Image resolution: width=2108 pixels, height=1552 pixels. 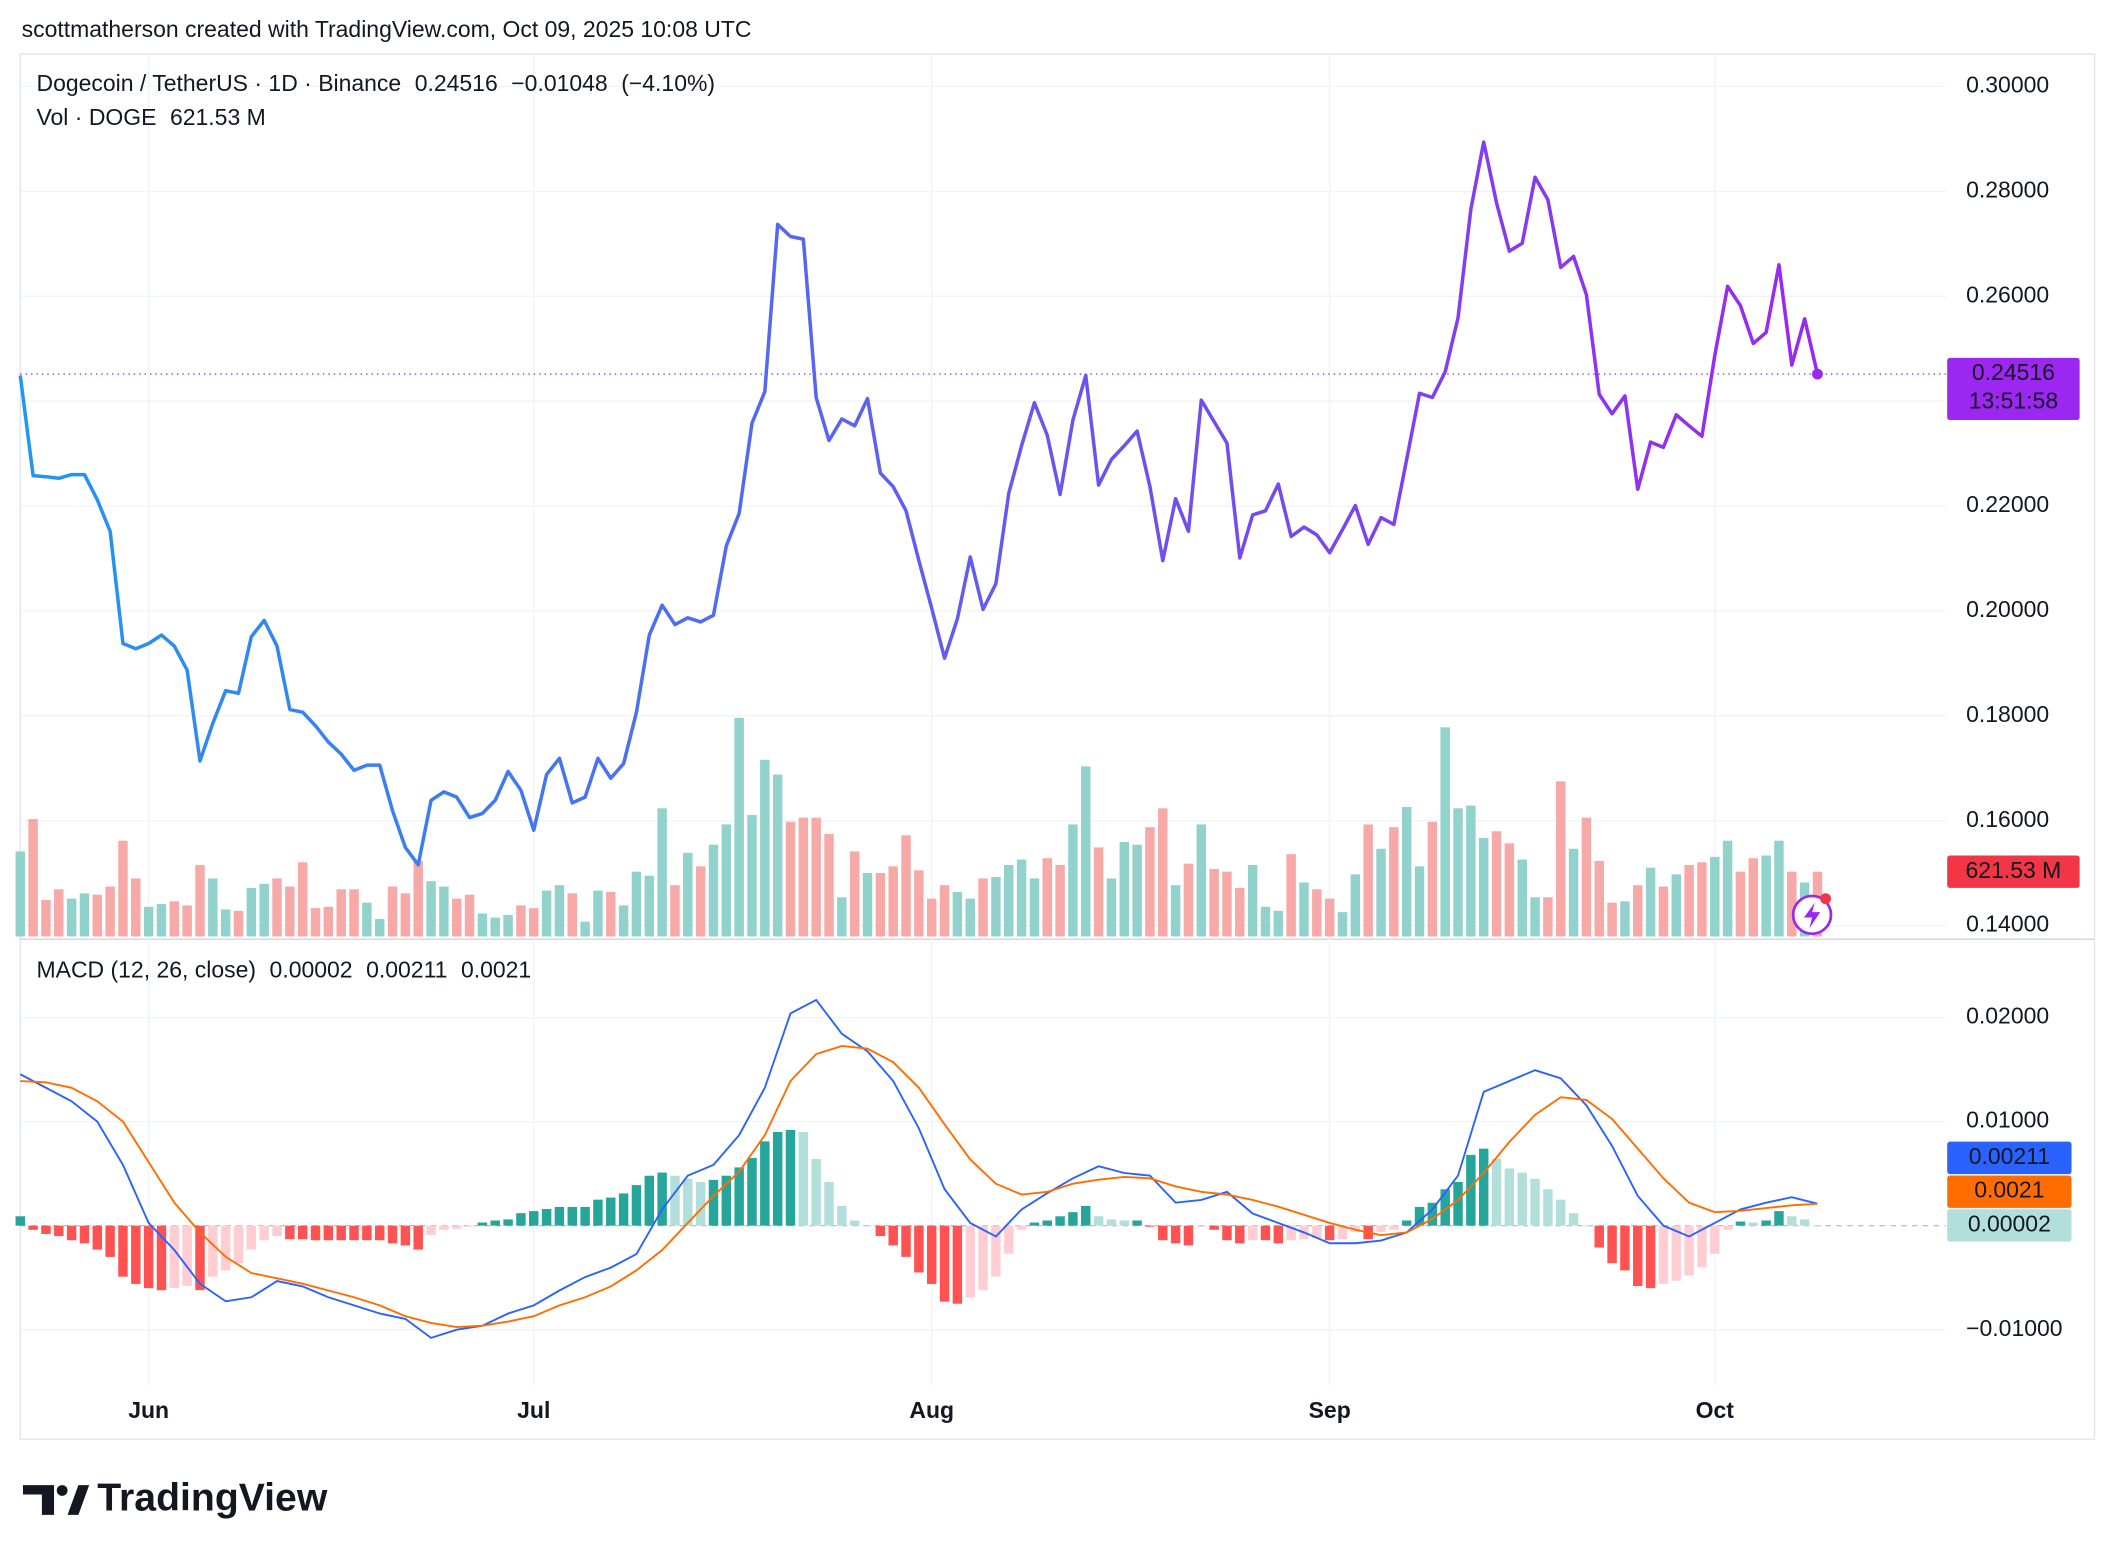 I want to click on y-tick-label: 0.18000, so click(x=2007, y=714).